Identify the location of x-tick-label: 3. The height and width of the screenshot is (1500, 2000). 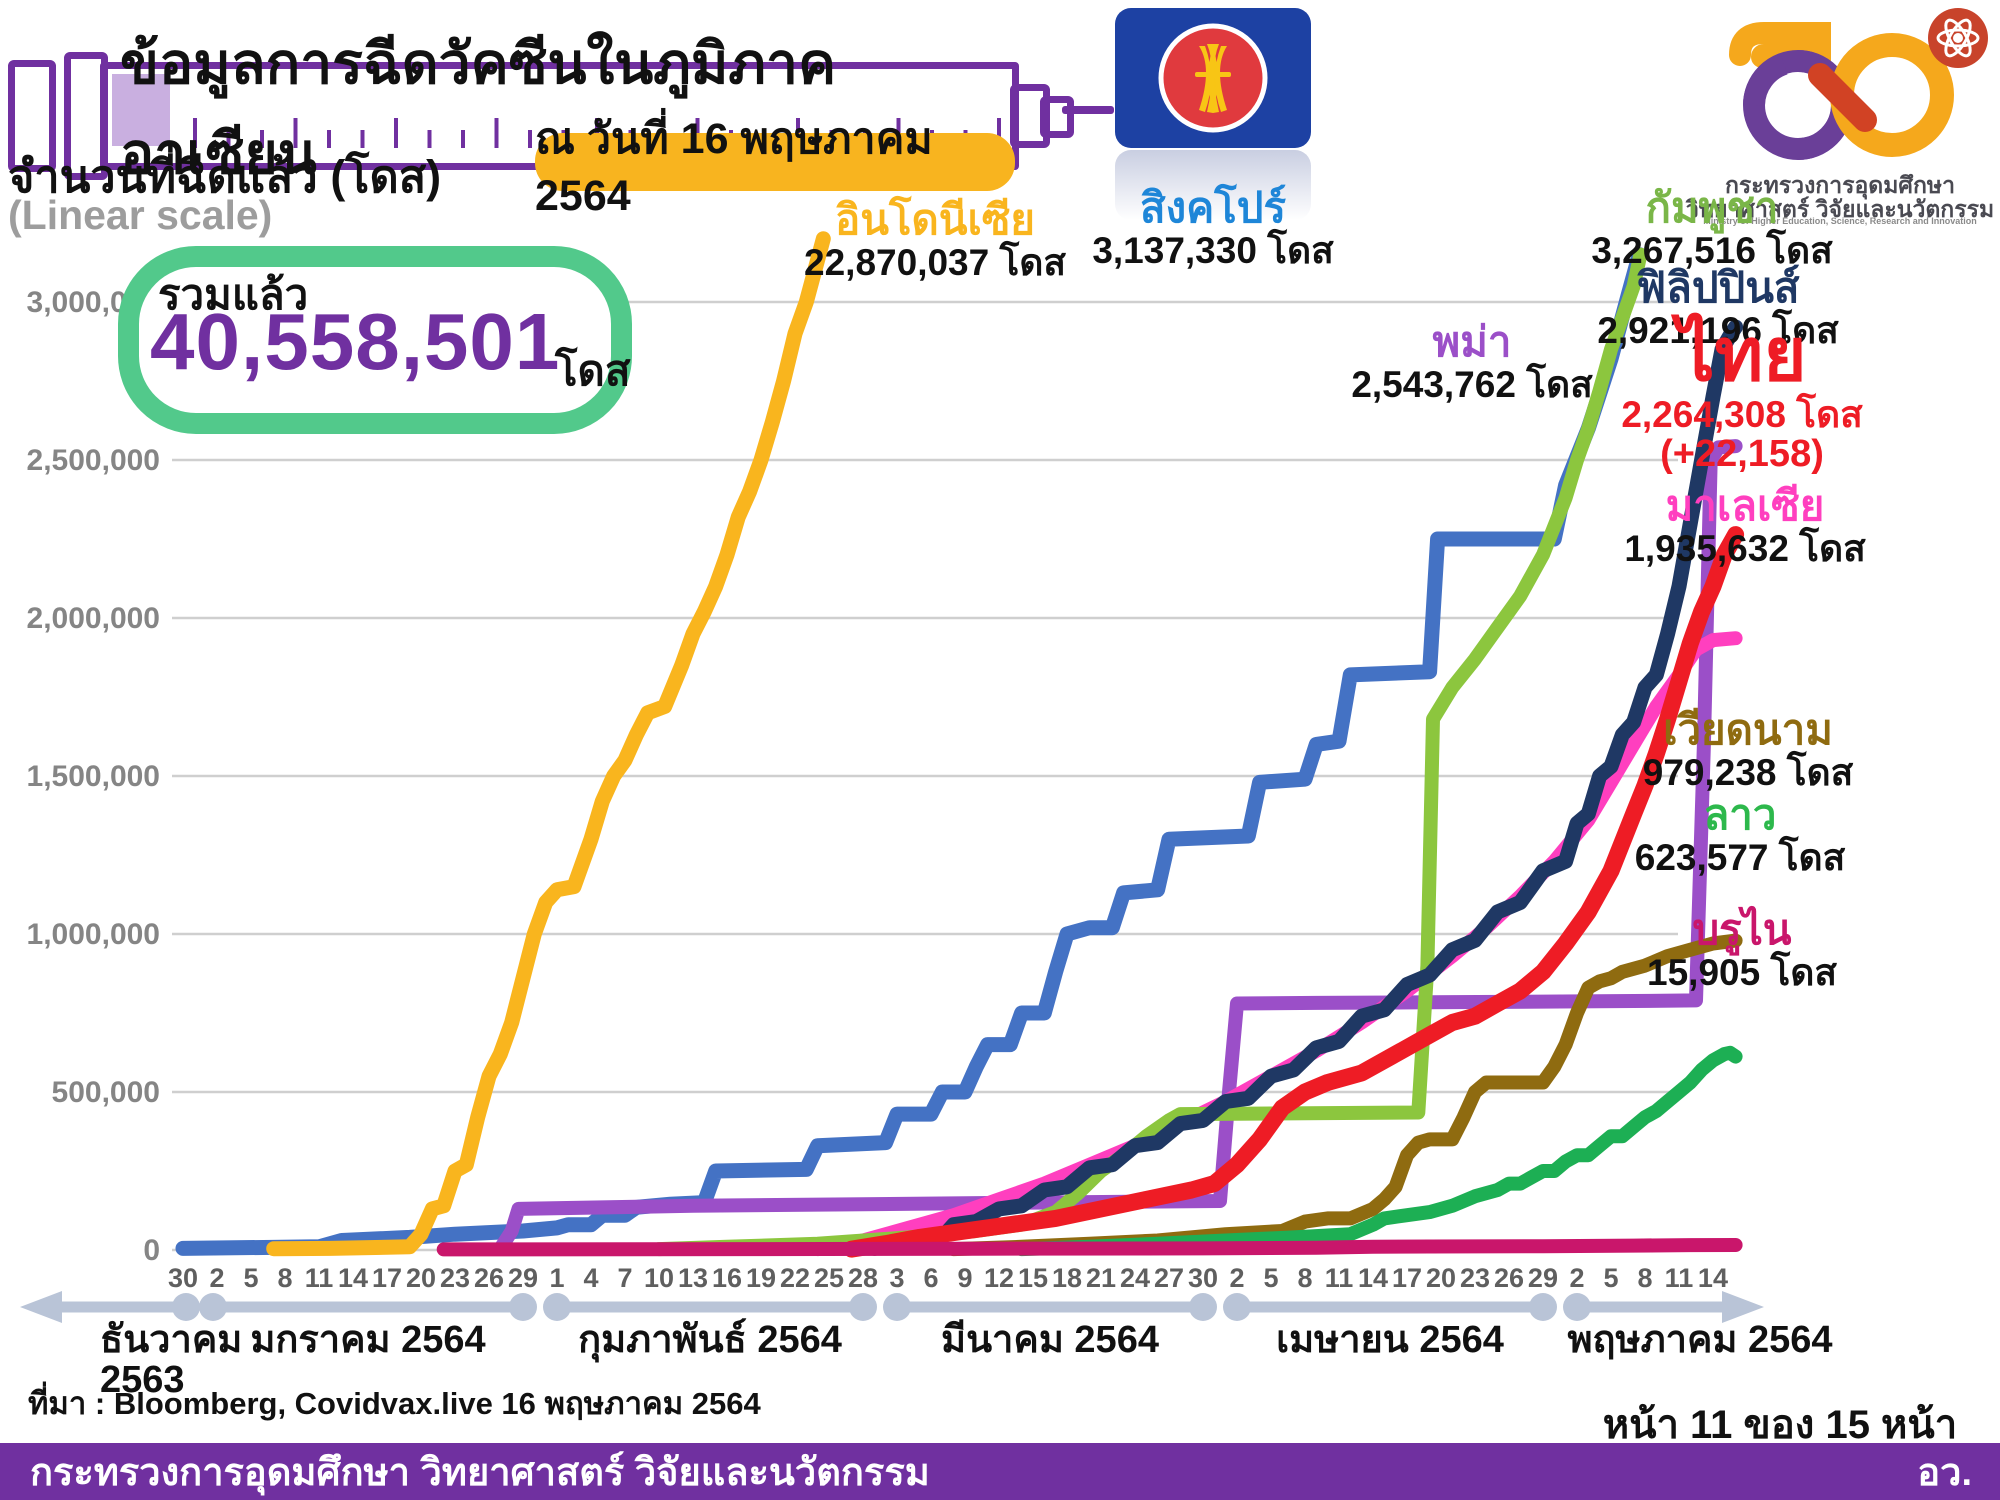
(896, 1278).